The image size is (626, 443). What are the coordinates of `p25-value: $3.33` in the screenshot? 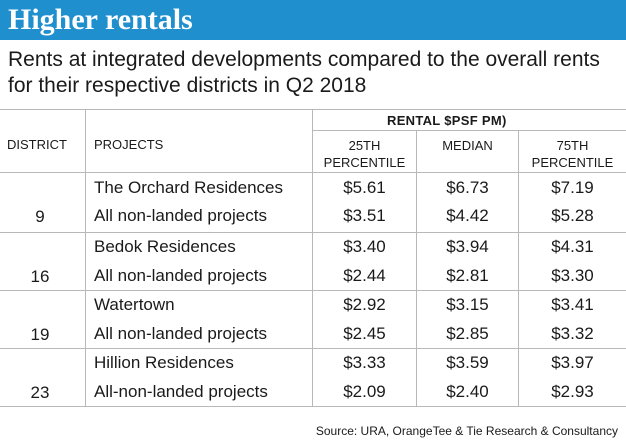 It's located at (364, 362).